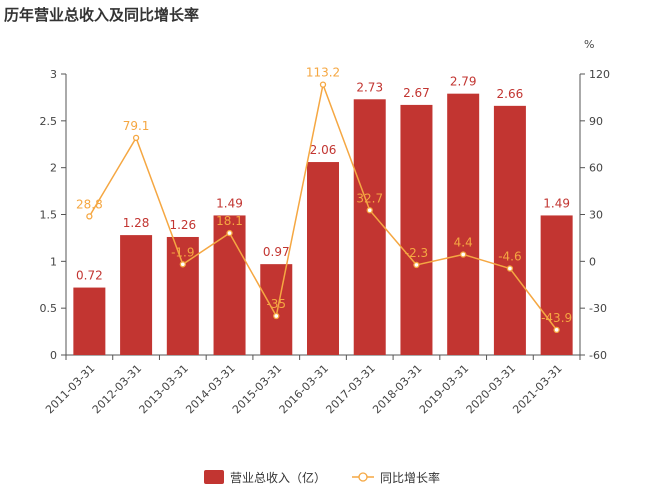 The width and height of the screenshot is (650, 504). I want to click on growth-value-label: 18.1, so click(229, 221).